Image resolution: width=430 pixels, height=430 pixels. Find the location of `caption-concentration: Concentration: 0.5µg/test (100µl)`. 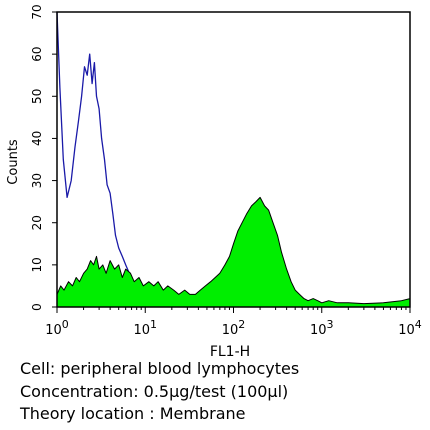

caption-concentration: Concentration: 0.5µg/test (100µl) is located at coordinates (154, 391).